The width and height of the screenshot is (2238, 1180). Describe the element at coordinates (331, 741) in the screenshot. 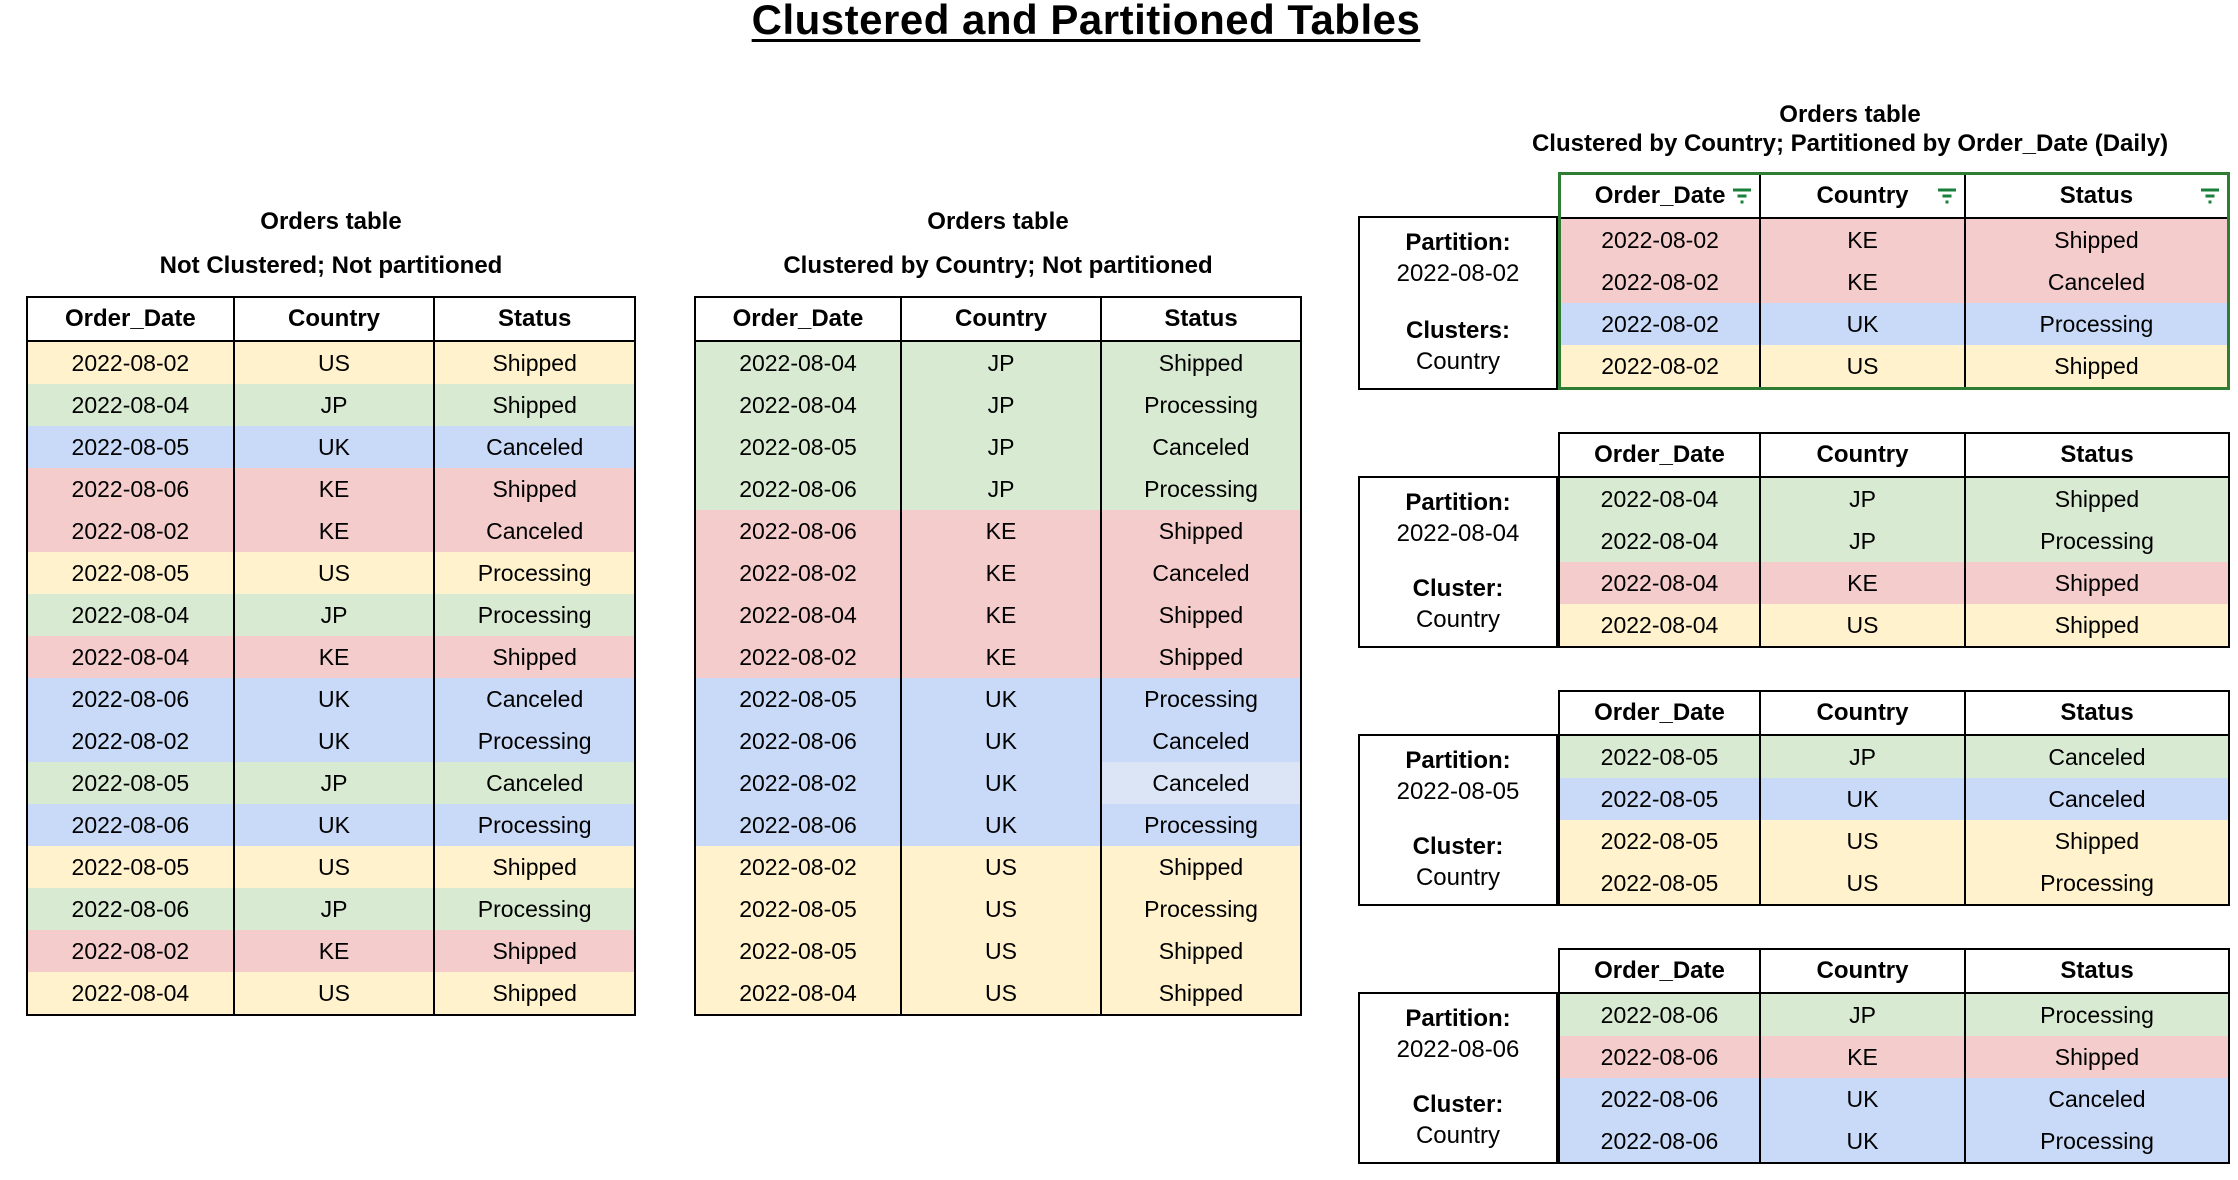

I see `table-row: 2022-08-02 UK Processing` at that location.